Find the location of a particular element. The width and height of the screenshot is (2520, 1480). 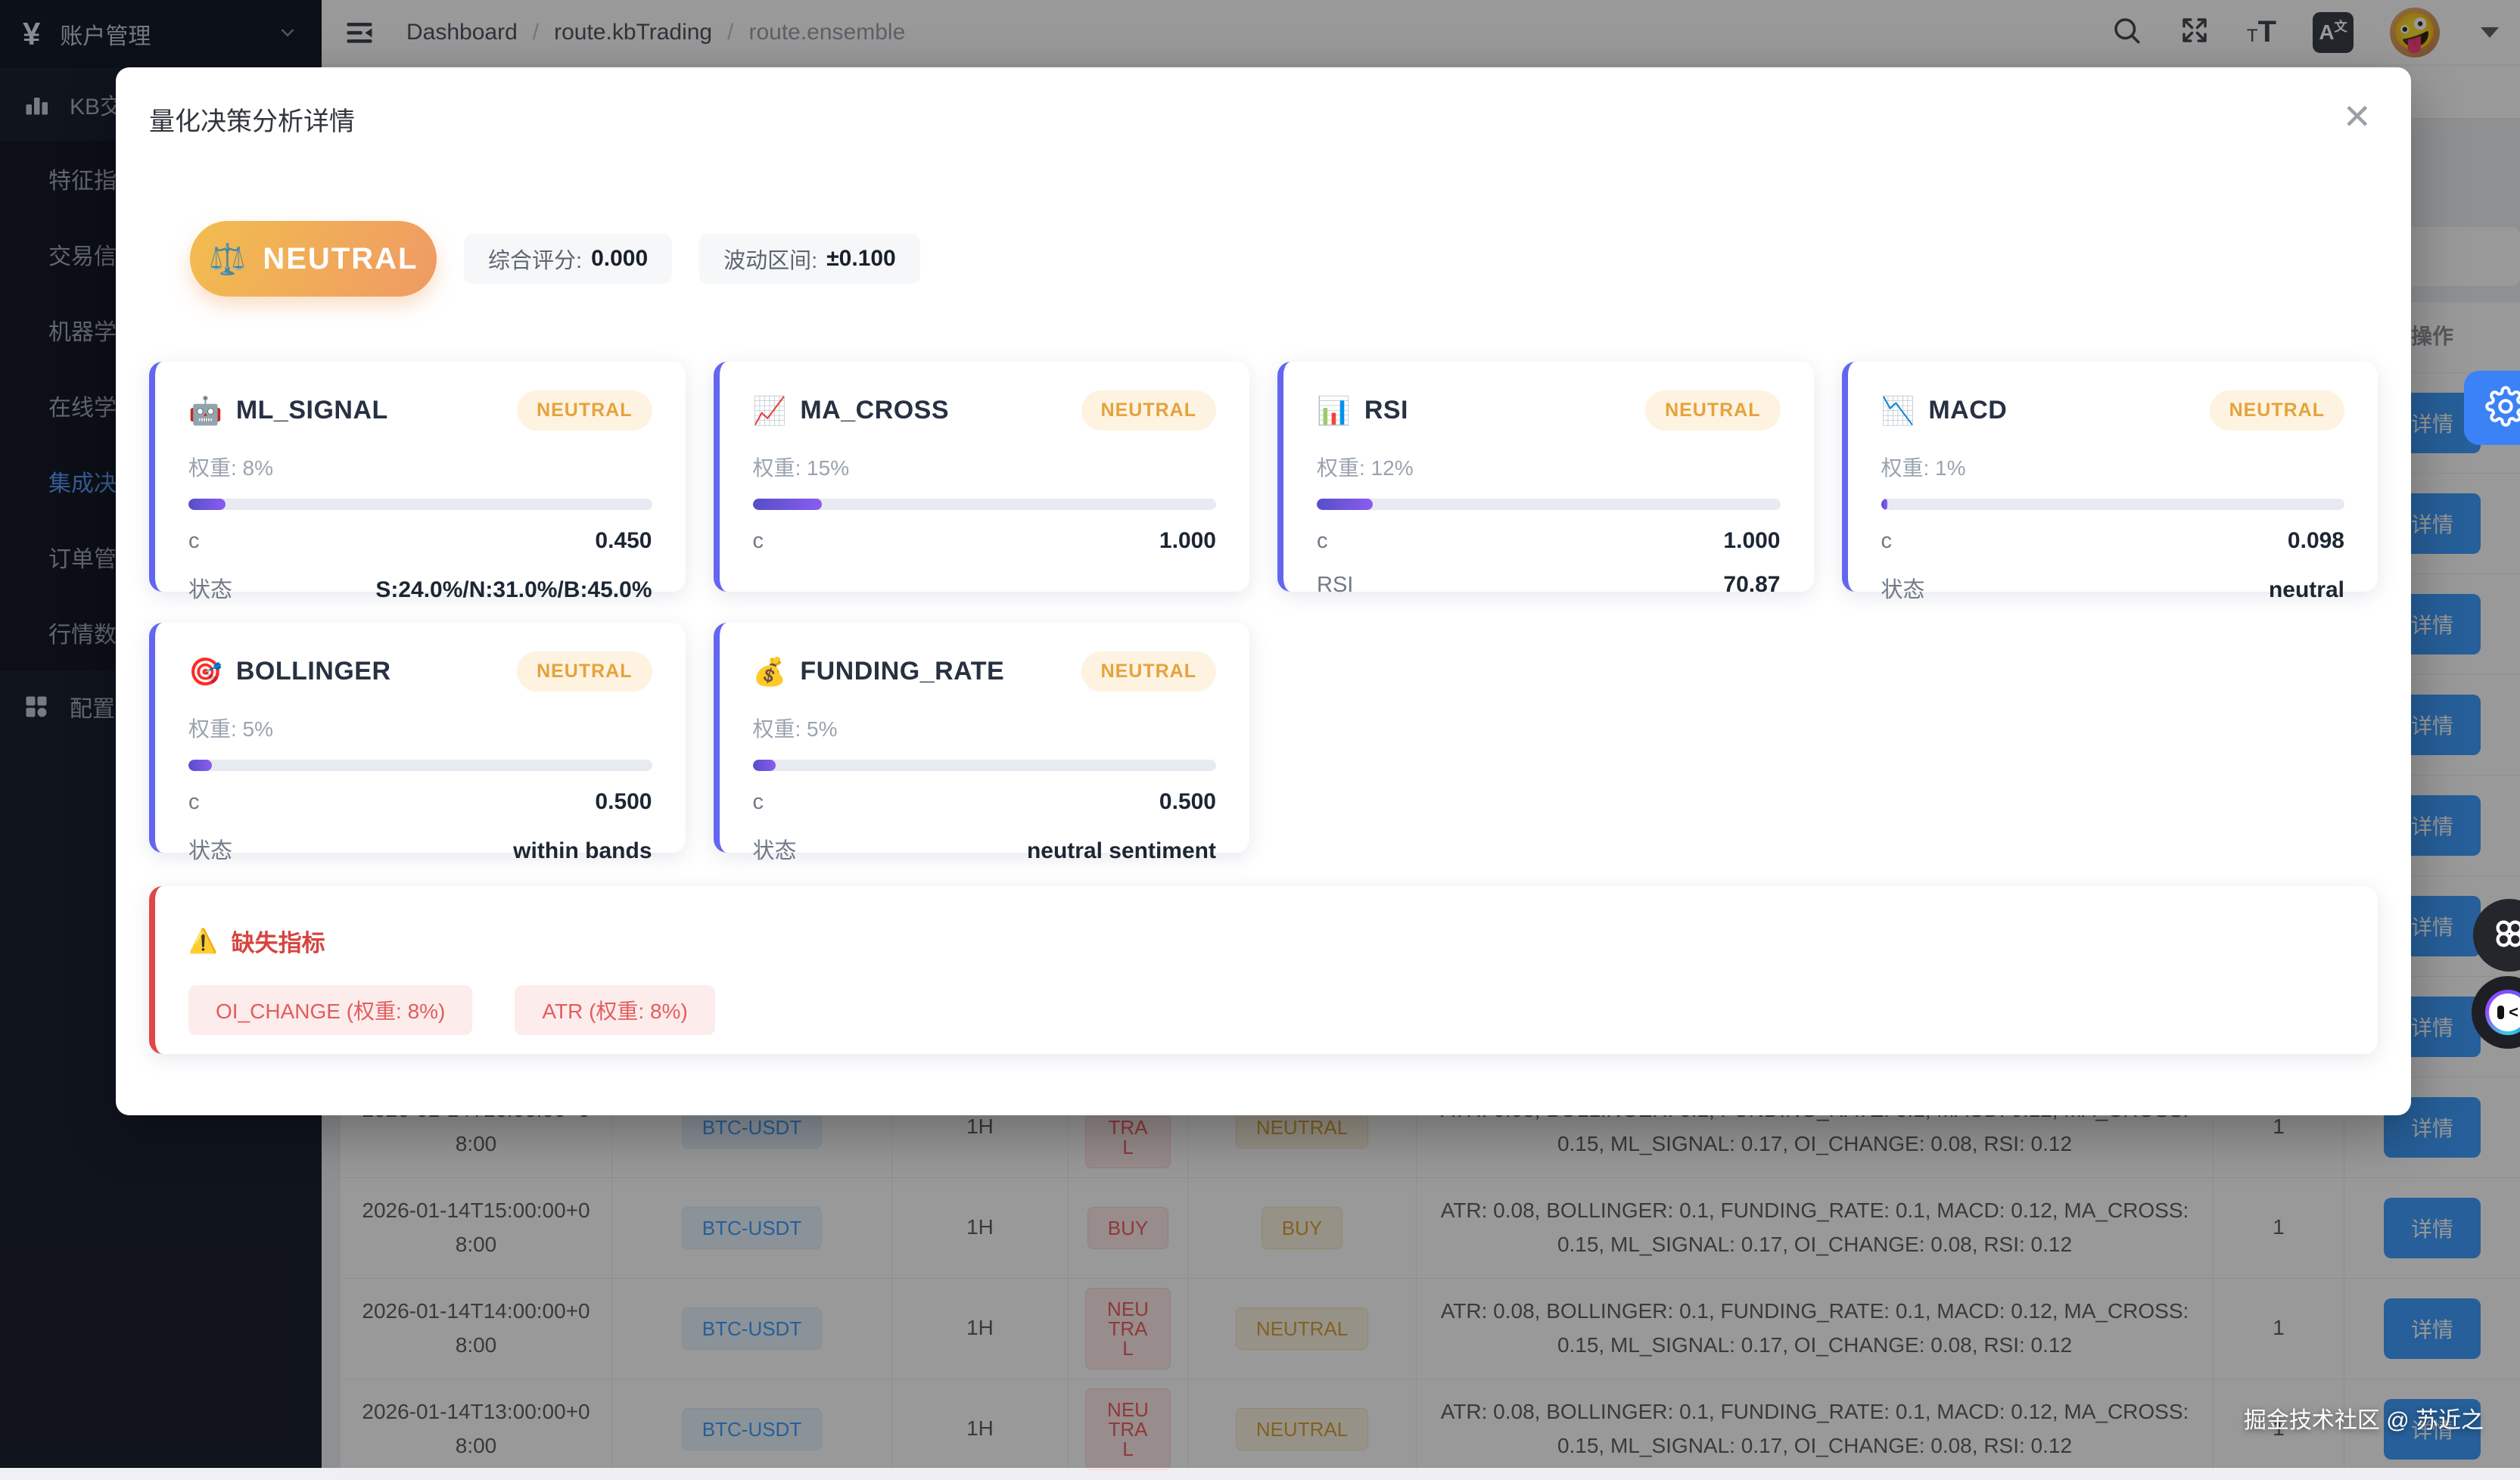

weight-label: 权重: 12% is located at coordinates (1549, 467).